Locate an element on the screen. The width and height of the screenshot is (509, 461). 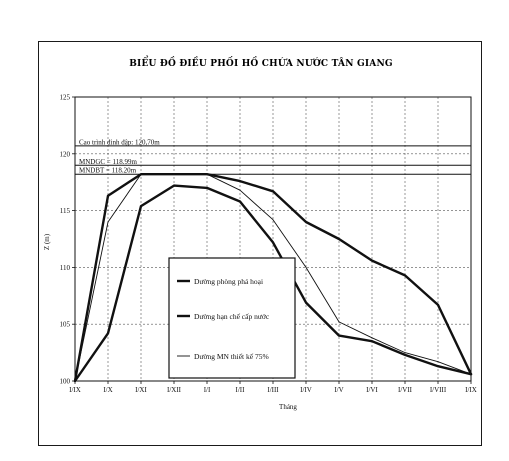
reference-label: MNDGC = 118.99m is located at coordinates (108, 162).